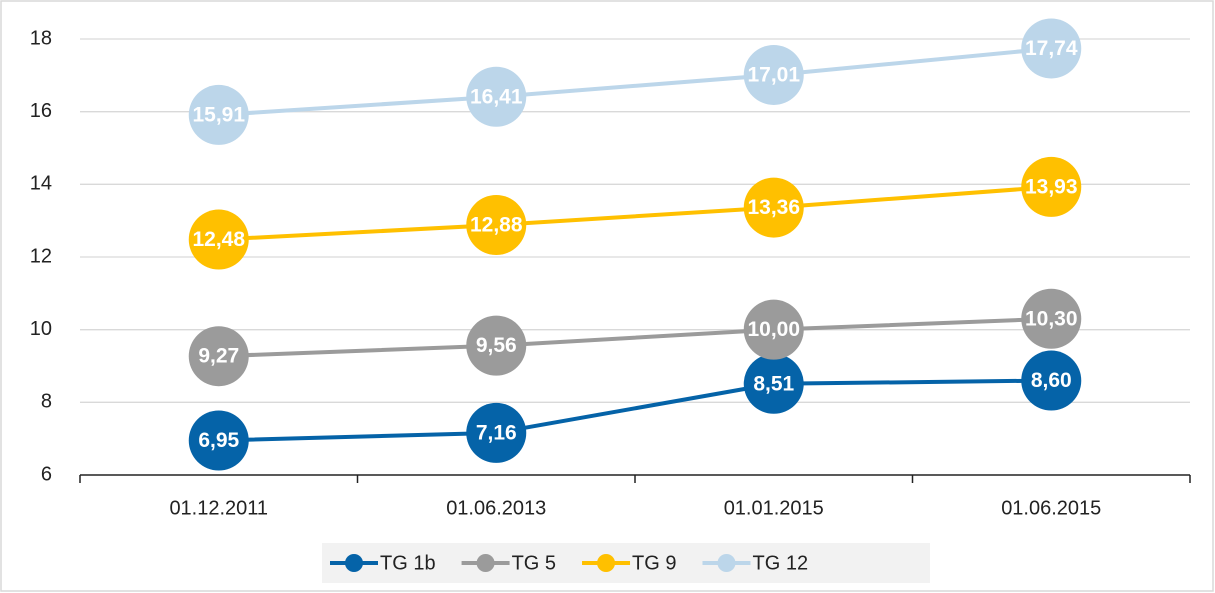 Image resolution: width=1215 pixels, height=593 pixels. I want to click on y-tick-label: 10, so click(41, 329).